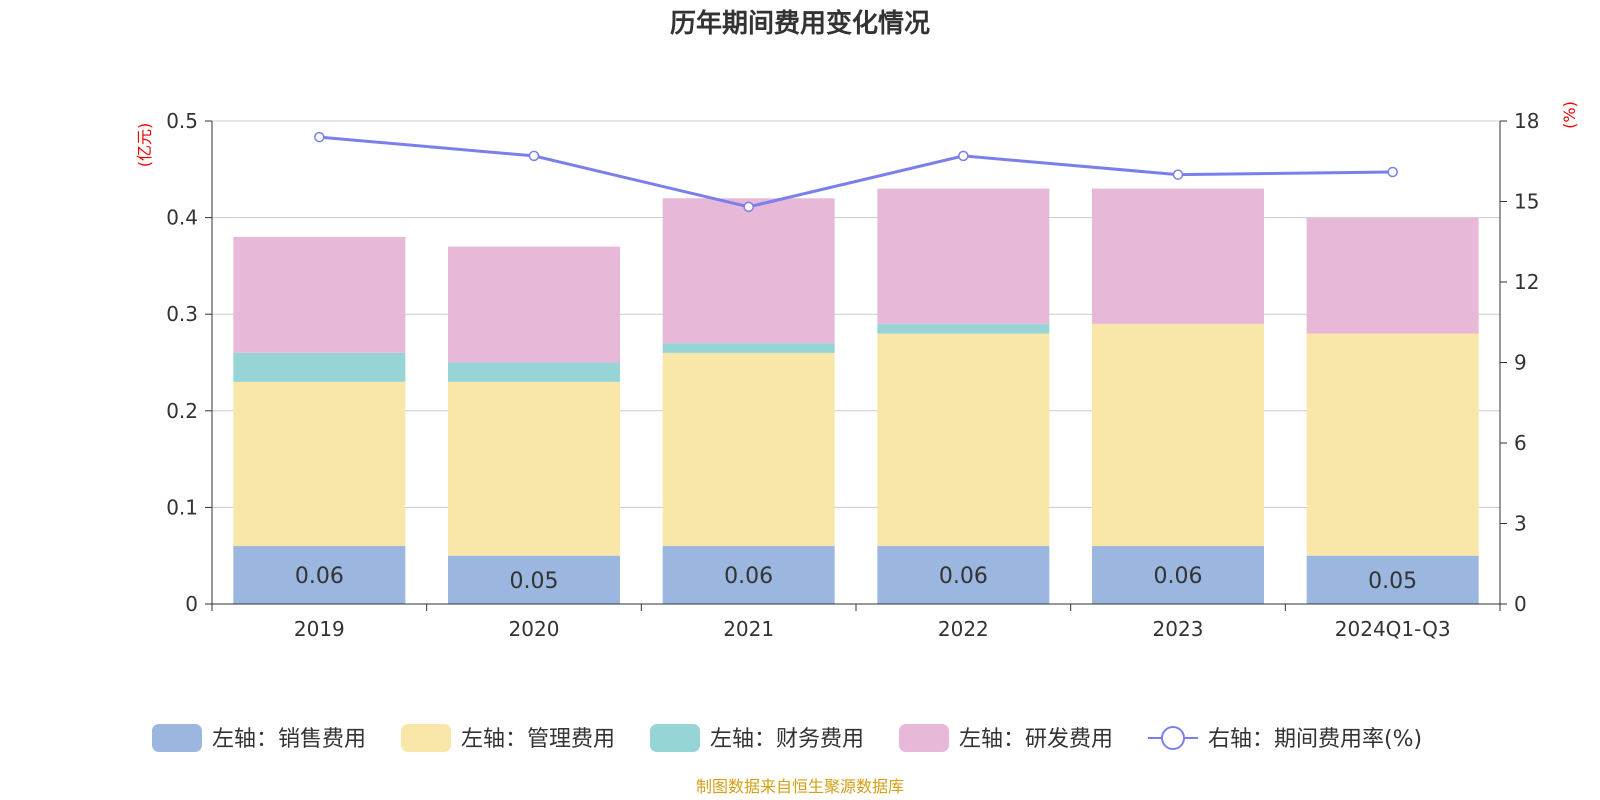 This screenshot has height=800, width=1600. What do you see at coordinates (1520, 604) in the screenshot?
I see `right-tick-label: 0` at bounding box center [1520, 604].